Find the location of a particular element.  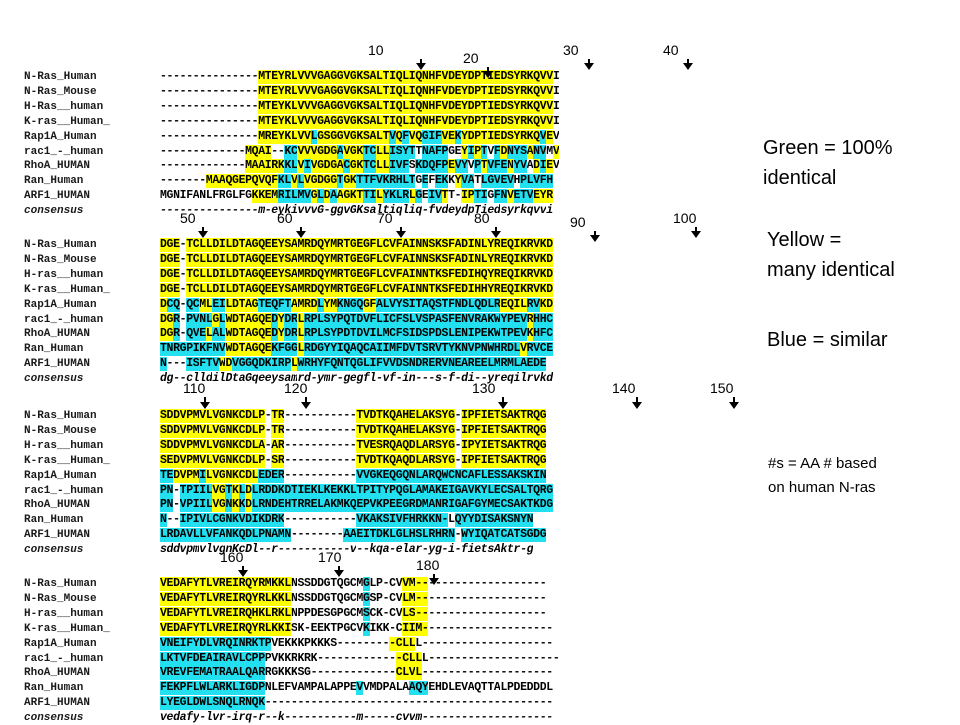

position-label: 60 is located at coordinates (285, 218).